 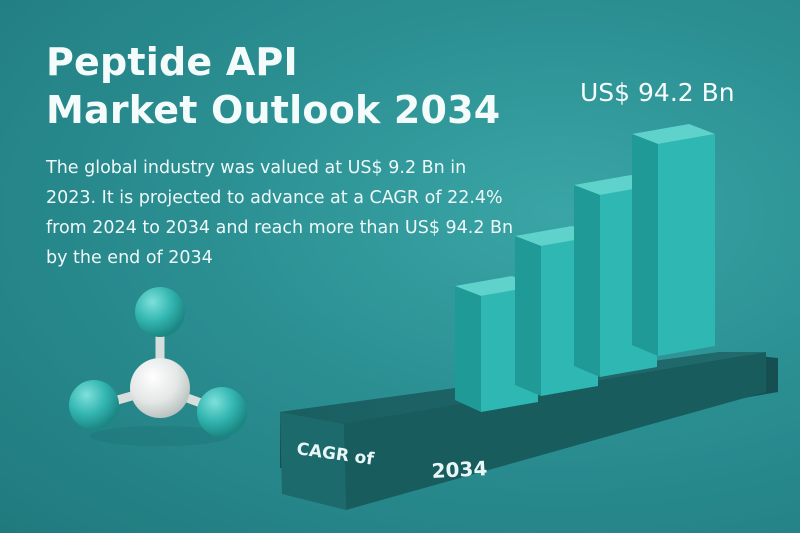 What do you see at coordinates (273, 86) in the screenshot?
I see `page-title: Peptide API Market Outlook 2034` at bounding box center [273, 86].